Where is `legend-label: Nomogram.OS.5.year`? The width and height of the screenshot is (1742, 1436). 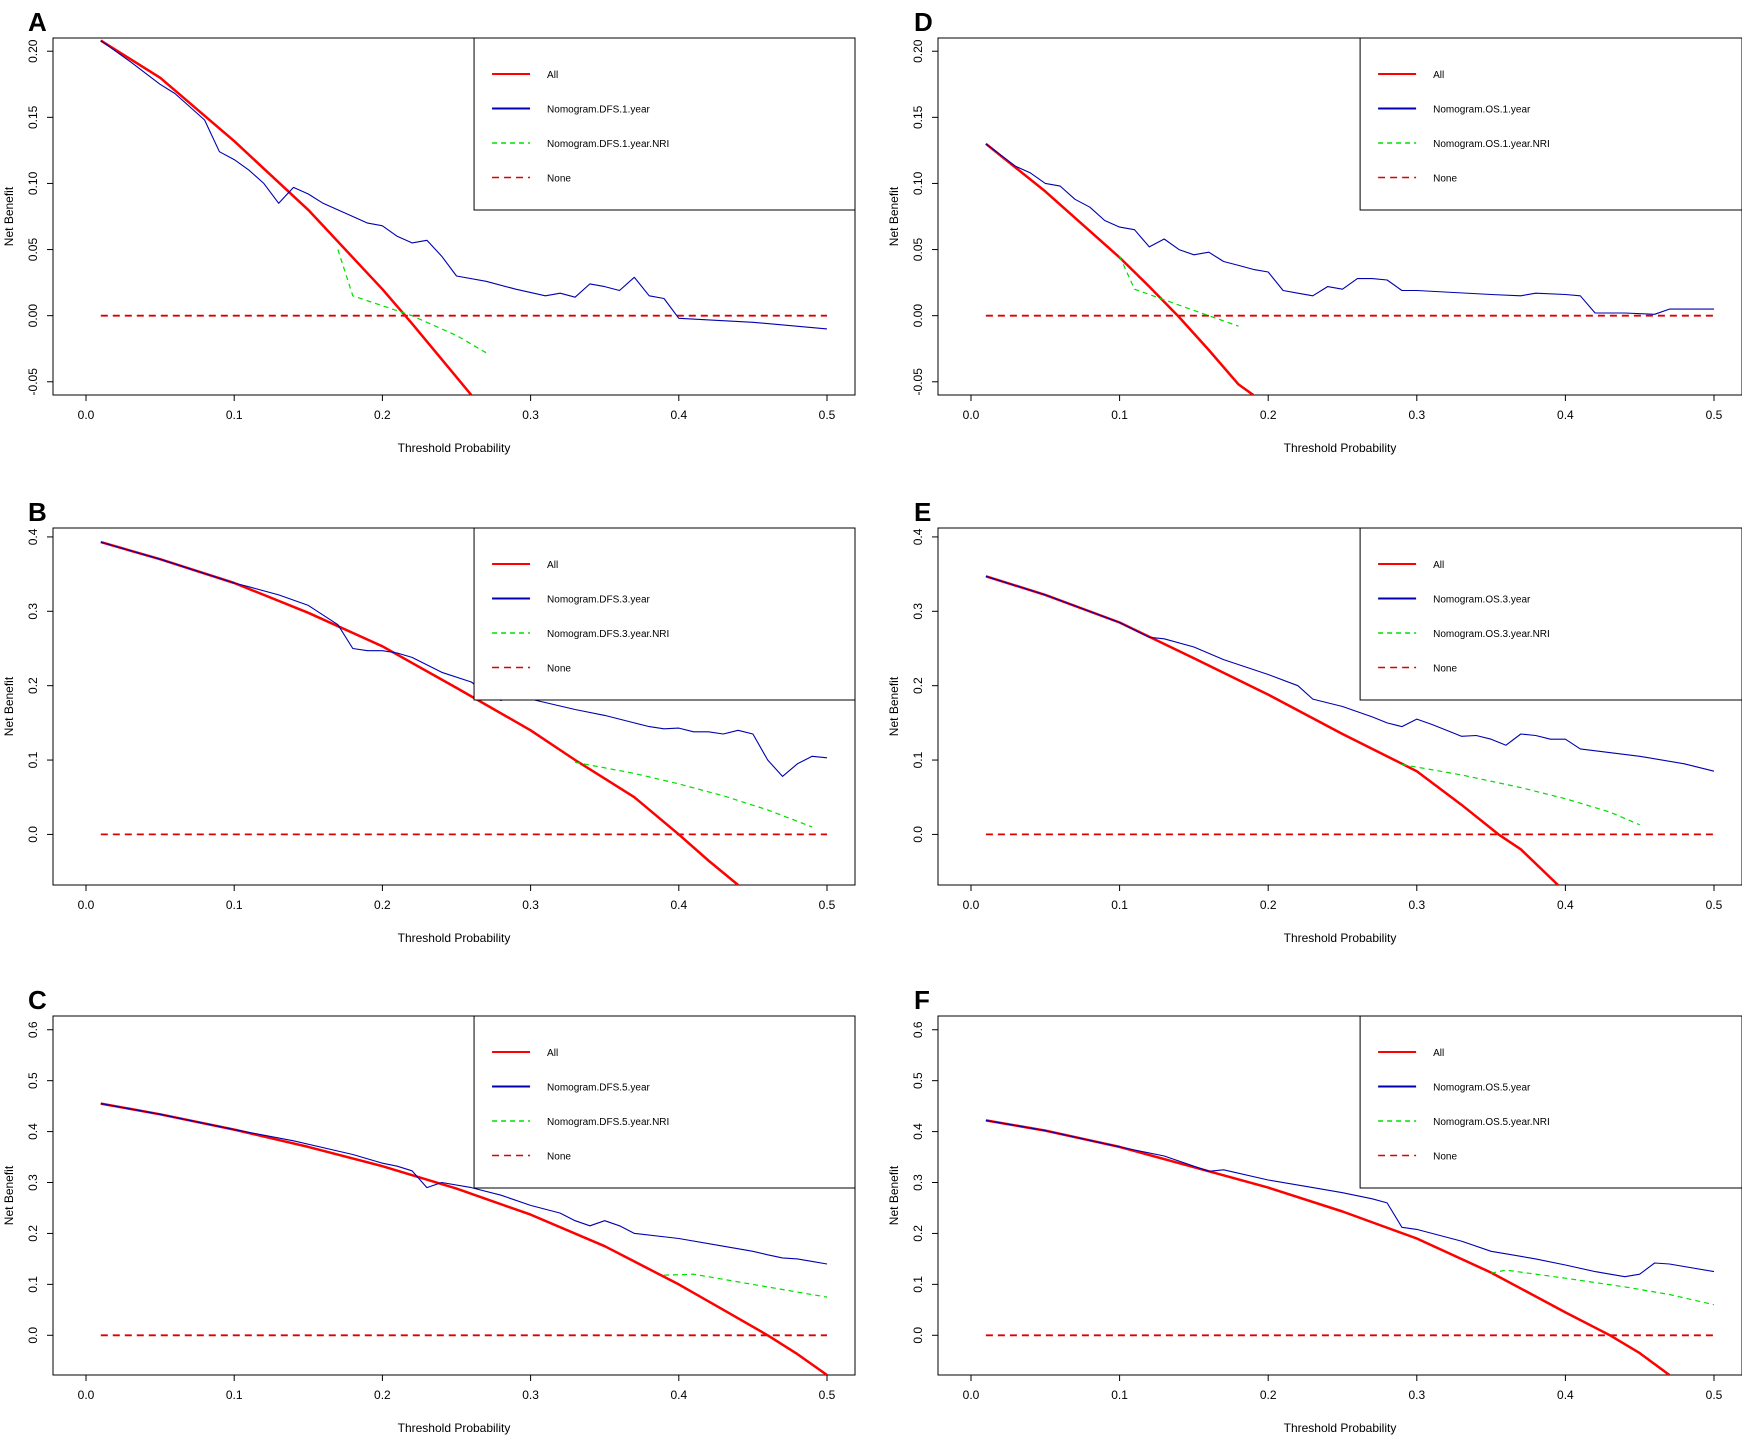 legend-label: Nomogram.OS.5.year is located at coordinates (1482, 1088).